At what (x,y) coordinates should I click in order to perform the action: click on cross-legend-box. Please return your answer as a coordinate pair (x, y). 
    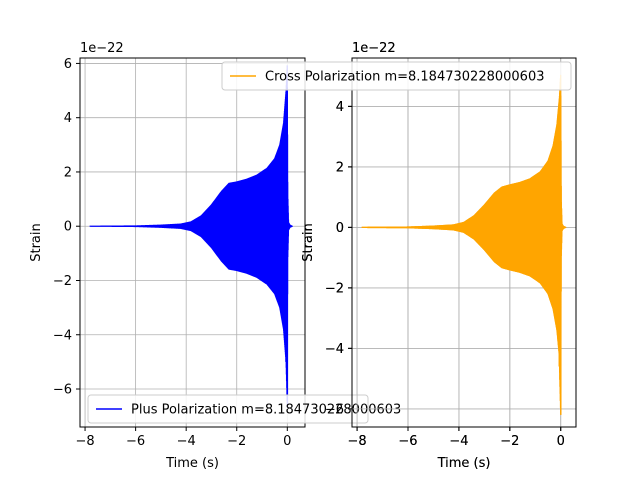
    Looking at the image, I should click on (396, 76).